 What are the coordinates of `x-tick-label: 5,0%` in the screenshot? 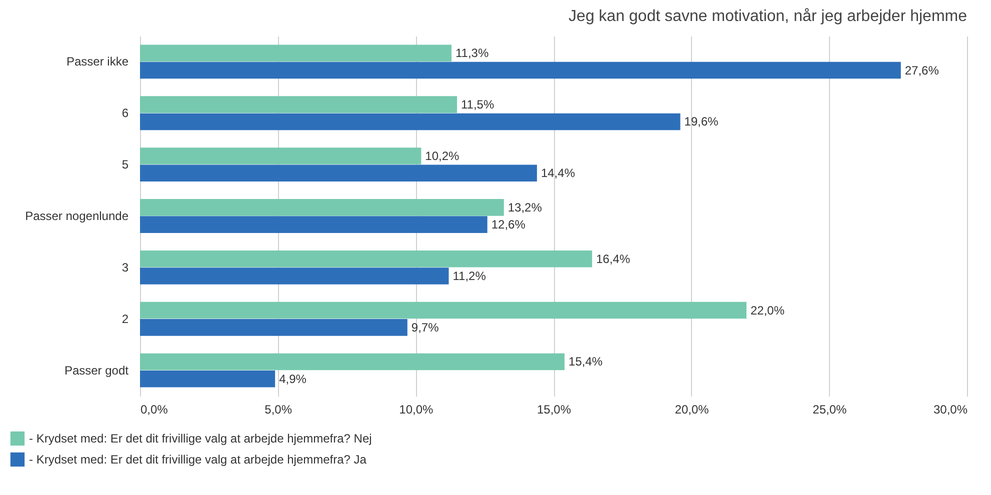 It's located at (278, 409).